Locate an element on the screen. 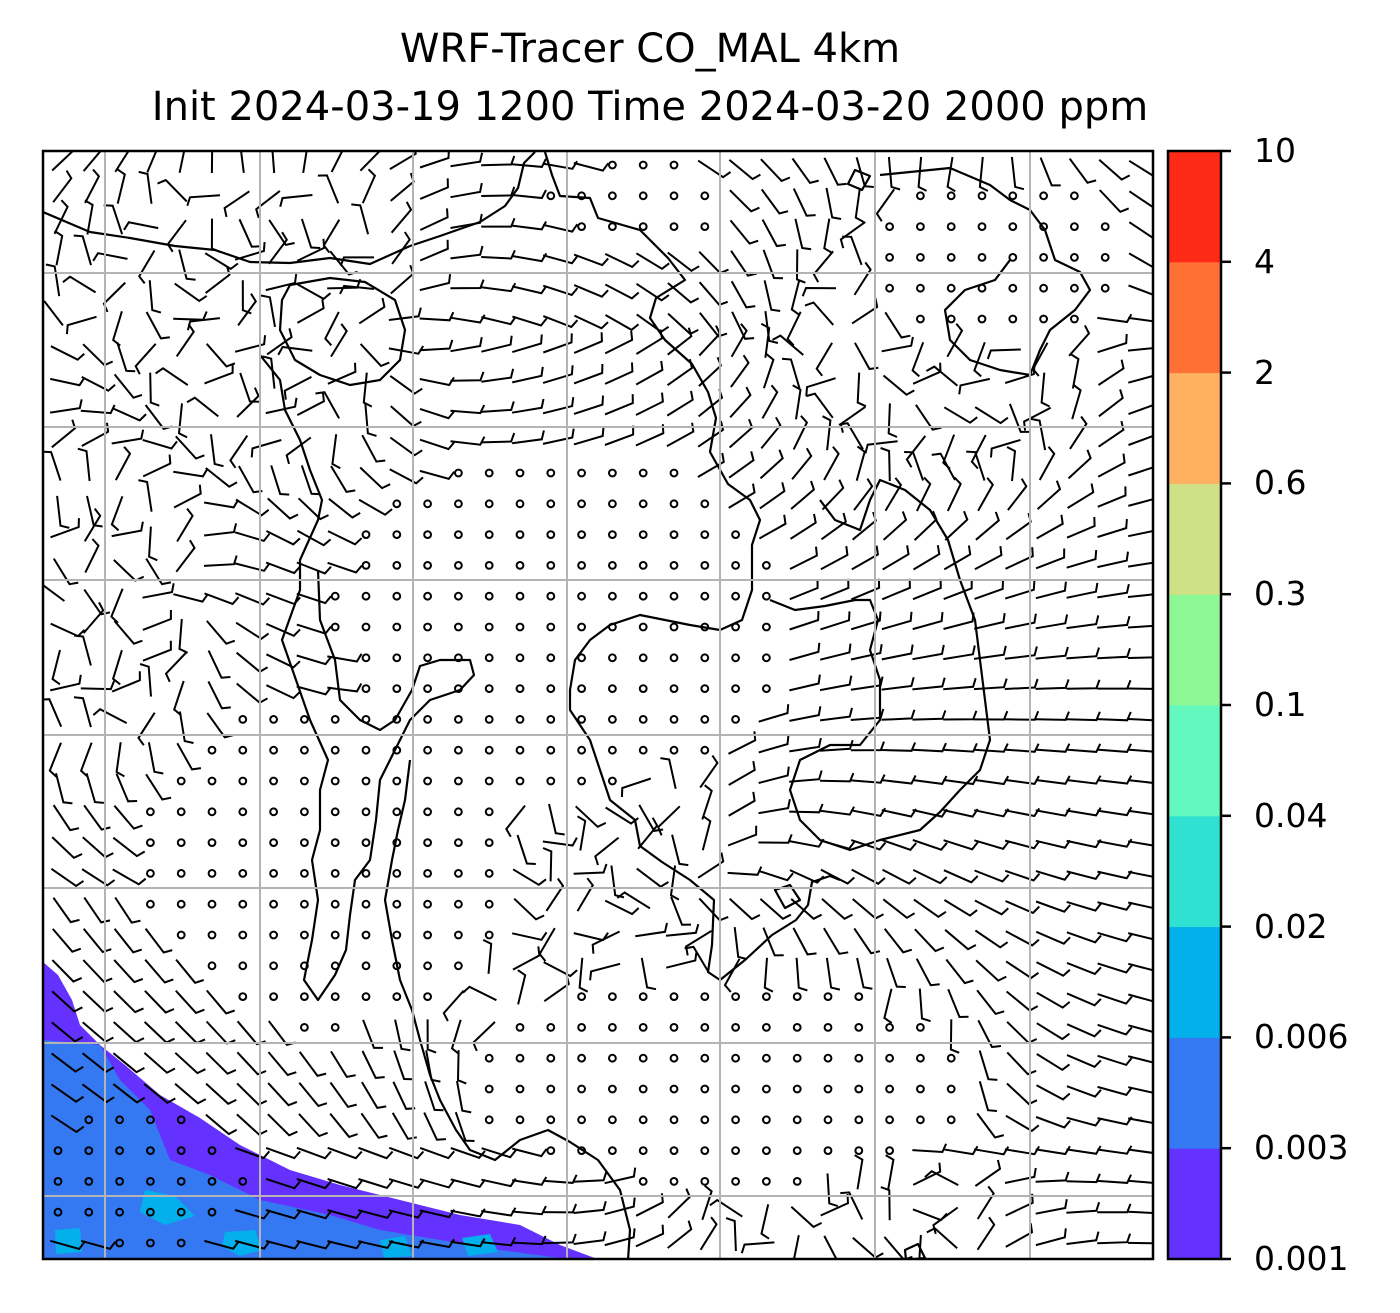 This screenshot has height=1313, width=1400. colorbar-segment is located at coordinates (1194, 207).